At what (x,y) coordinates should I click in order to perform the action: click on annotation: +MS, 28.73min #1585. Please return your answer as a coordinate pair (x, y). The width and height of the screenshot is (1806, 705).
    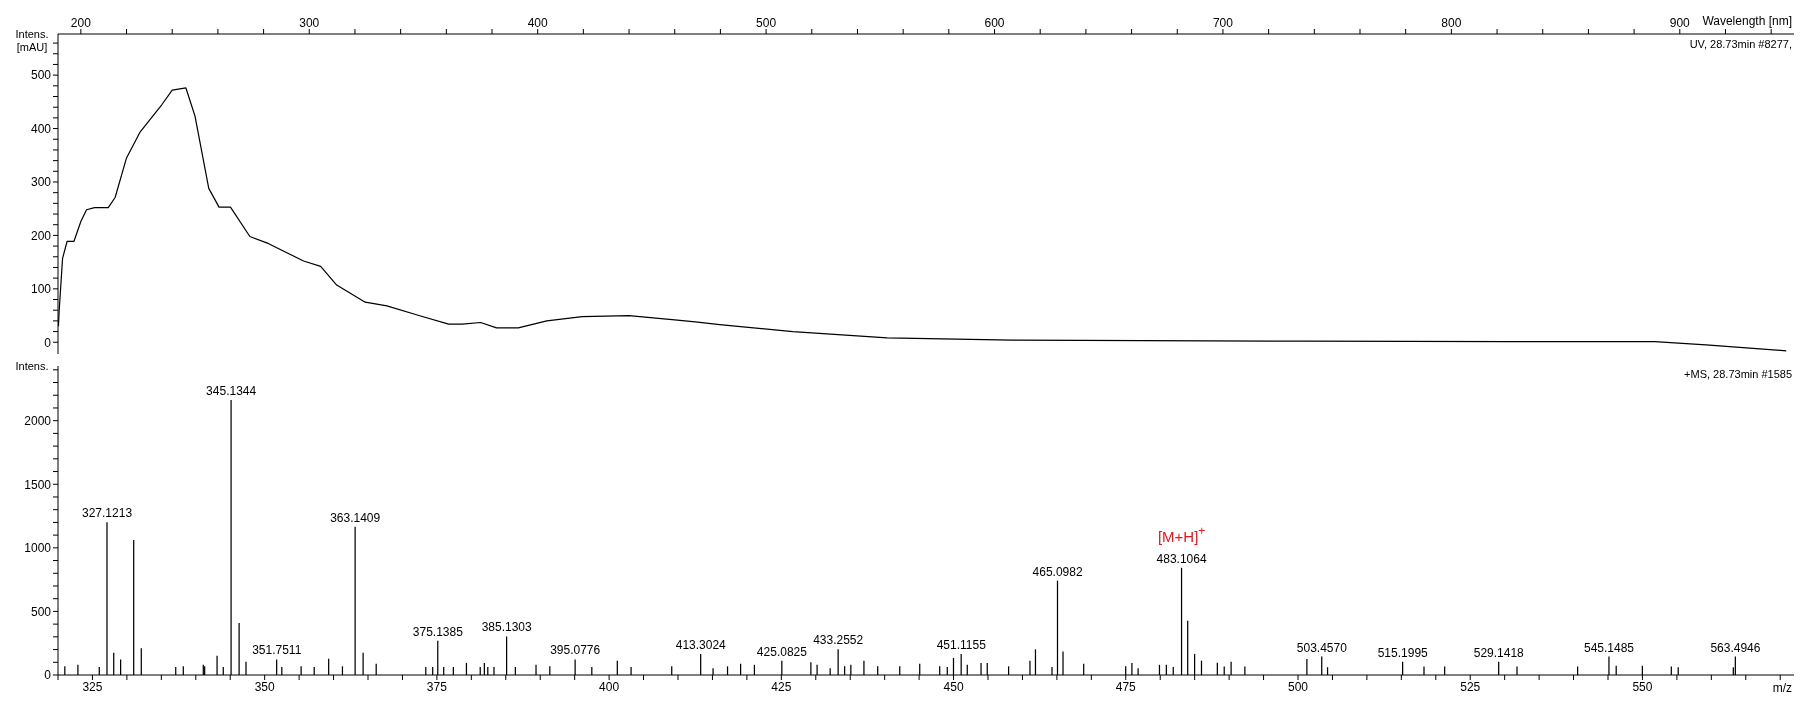
    Looking at the image, I should click on (1738, 374).